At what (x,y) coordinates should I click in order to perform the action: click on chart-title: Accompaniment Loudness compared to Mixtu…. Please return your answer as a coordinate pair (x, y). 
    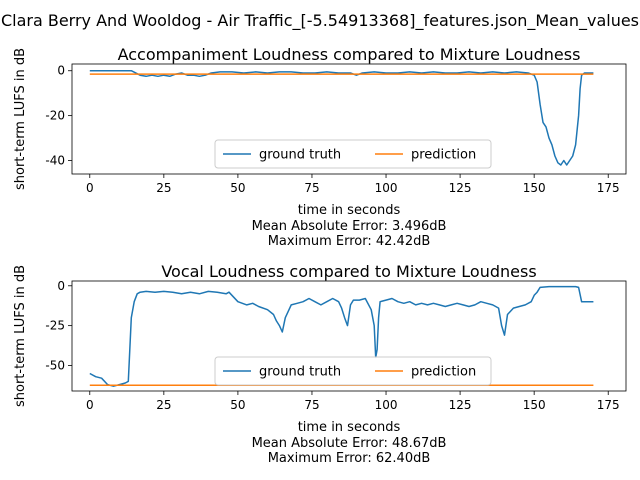
    Looking at the image, I should click on (349, 54).